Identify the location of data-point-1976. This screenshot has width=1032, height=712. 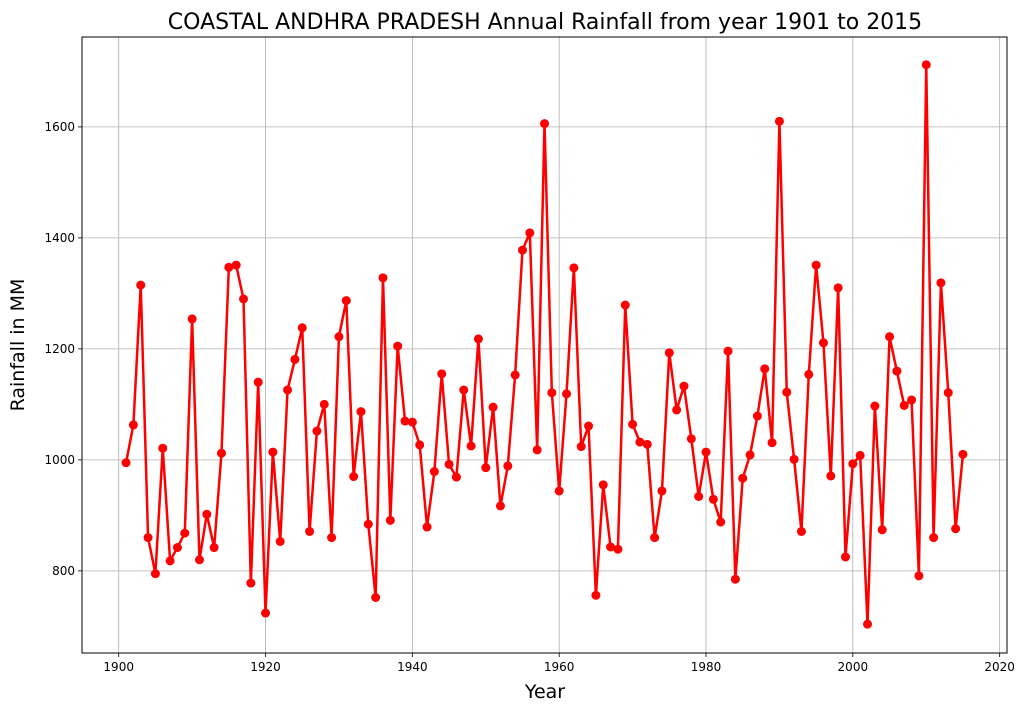
(677, 410).